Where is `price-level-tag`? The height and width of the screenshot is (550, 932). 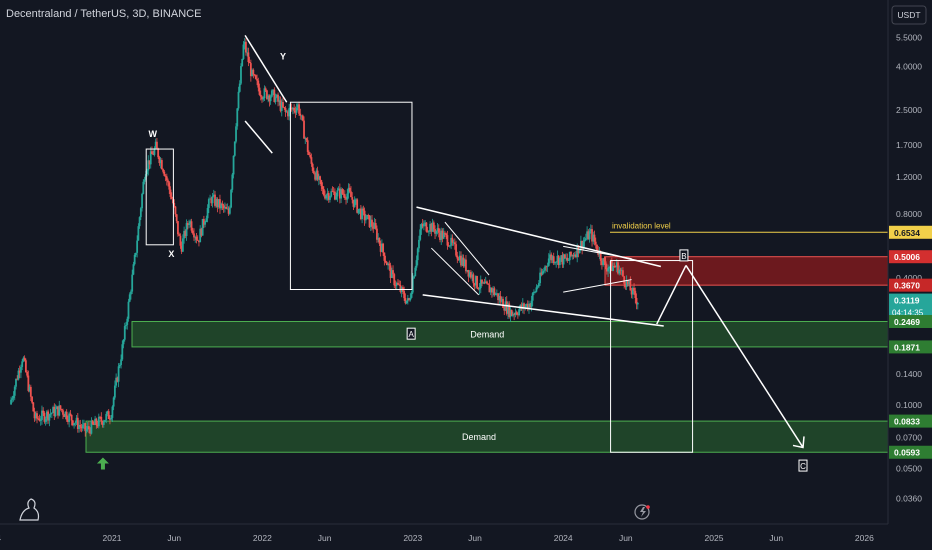 price-level-tag is located at coordinates (910, 421).